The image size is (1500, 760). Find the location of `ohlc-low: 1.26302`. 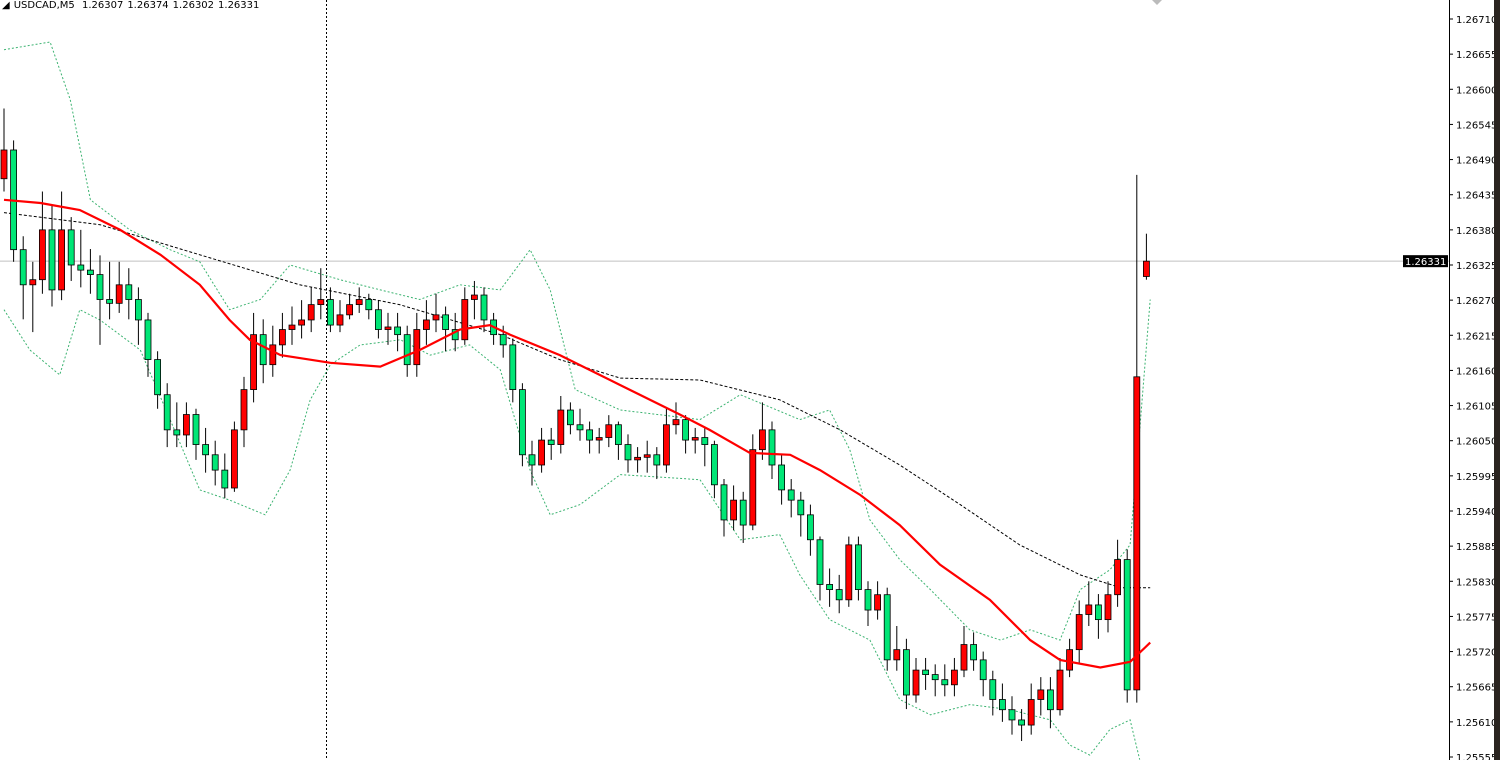

ohlc-low: 1.26302 is located at coordinates (193, 5).